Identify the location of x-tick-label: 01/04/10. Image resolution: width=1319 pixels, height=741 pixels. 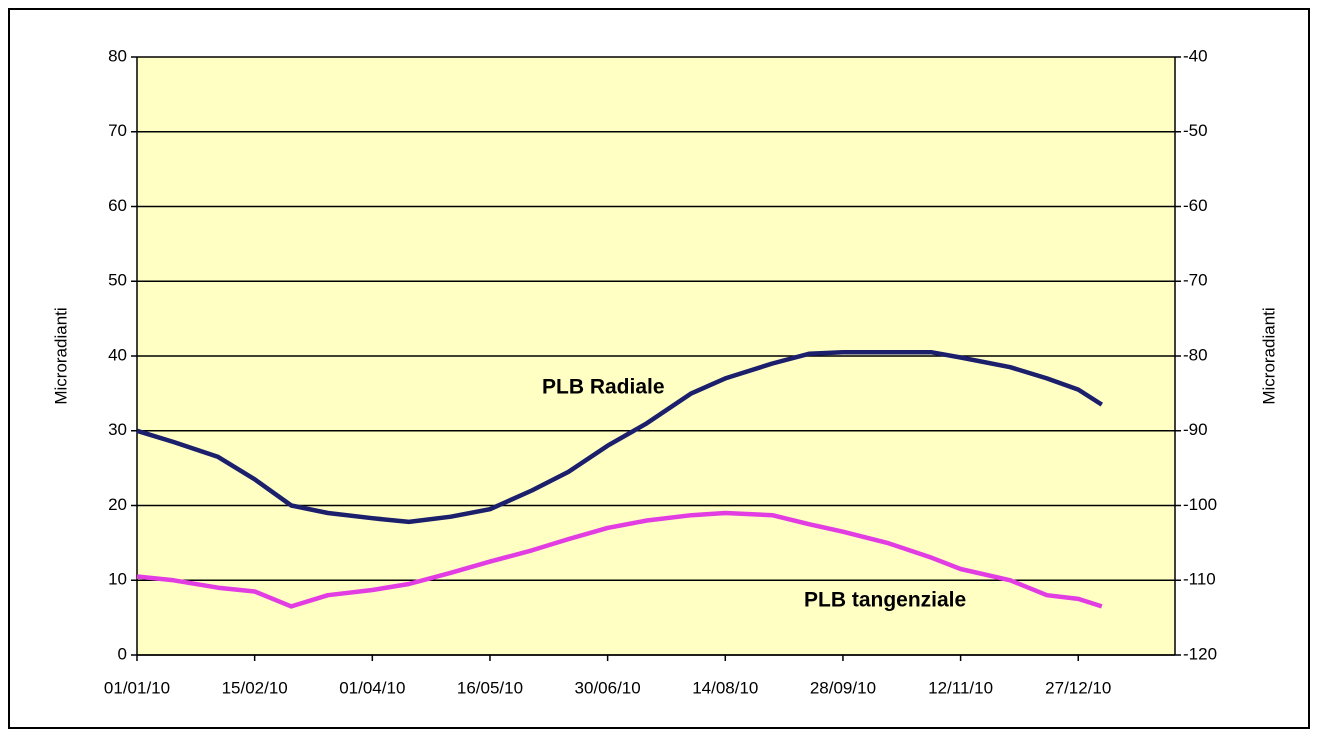
(372, 687).